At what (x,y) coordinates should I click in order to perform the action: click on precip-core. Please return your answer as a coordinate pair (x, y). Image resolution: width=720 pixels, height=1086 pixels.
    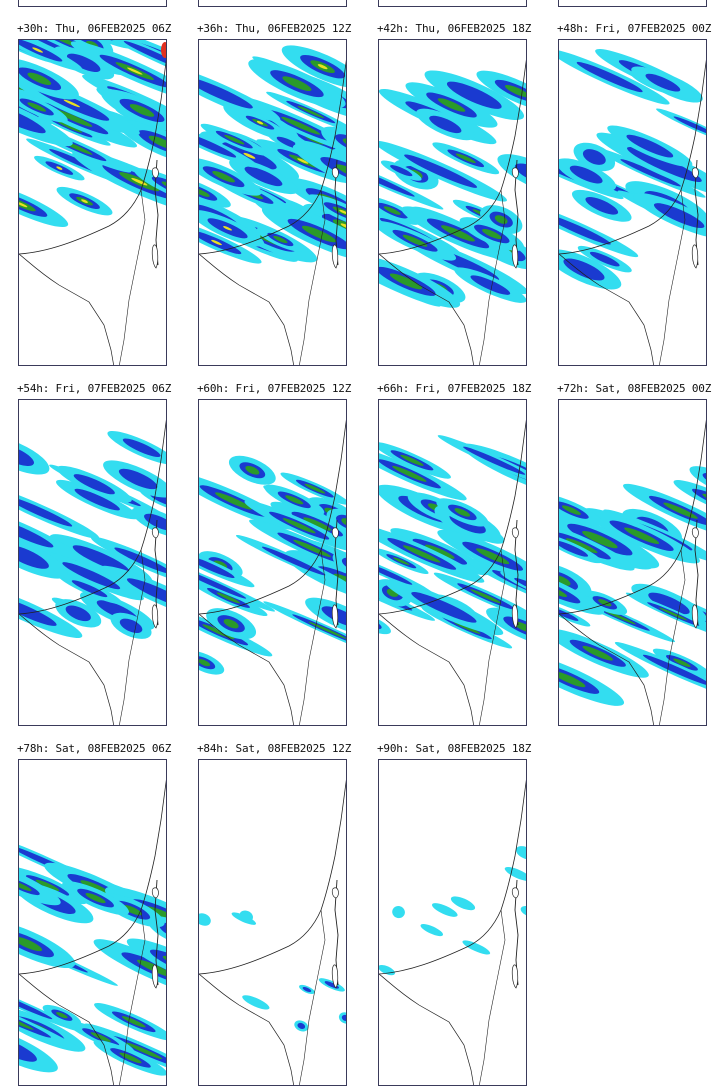
    Looking at the image, I should click on (163, 50).